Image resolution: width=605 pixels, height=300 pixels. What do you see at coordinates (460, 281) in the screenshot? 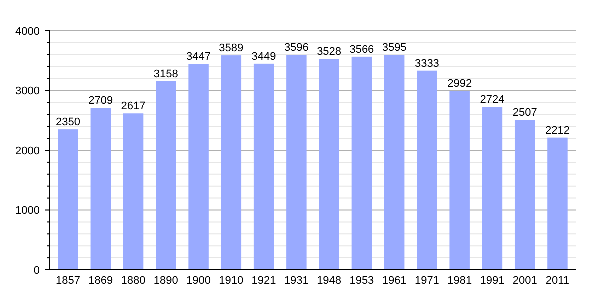
I see `x-tick-label: 1981` at bounding box center [460, 281].